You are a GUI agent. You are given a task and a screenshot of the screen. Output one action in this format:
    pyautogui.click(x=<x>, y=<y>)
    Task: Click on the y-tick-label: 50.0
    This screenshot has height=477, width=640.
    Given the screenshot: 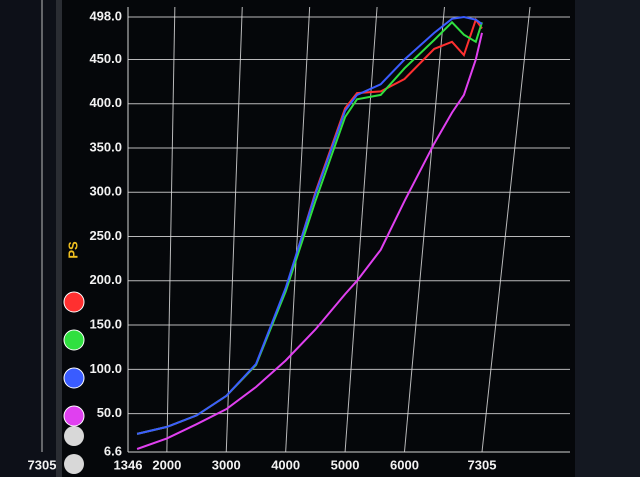 What is the action you would take?
    pyautogui.click(x=109, y=412)
    